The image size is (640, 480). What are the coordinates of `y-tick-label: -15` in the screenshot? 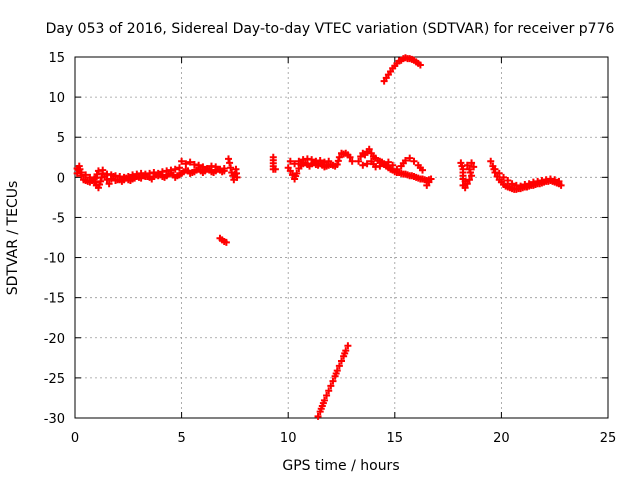 It's located at (54, 299).